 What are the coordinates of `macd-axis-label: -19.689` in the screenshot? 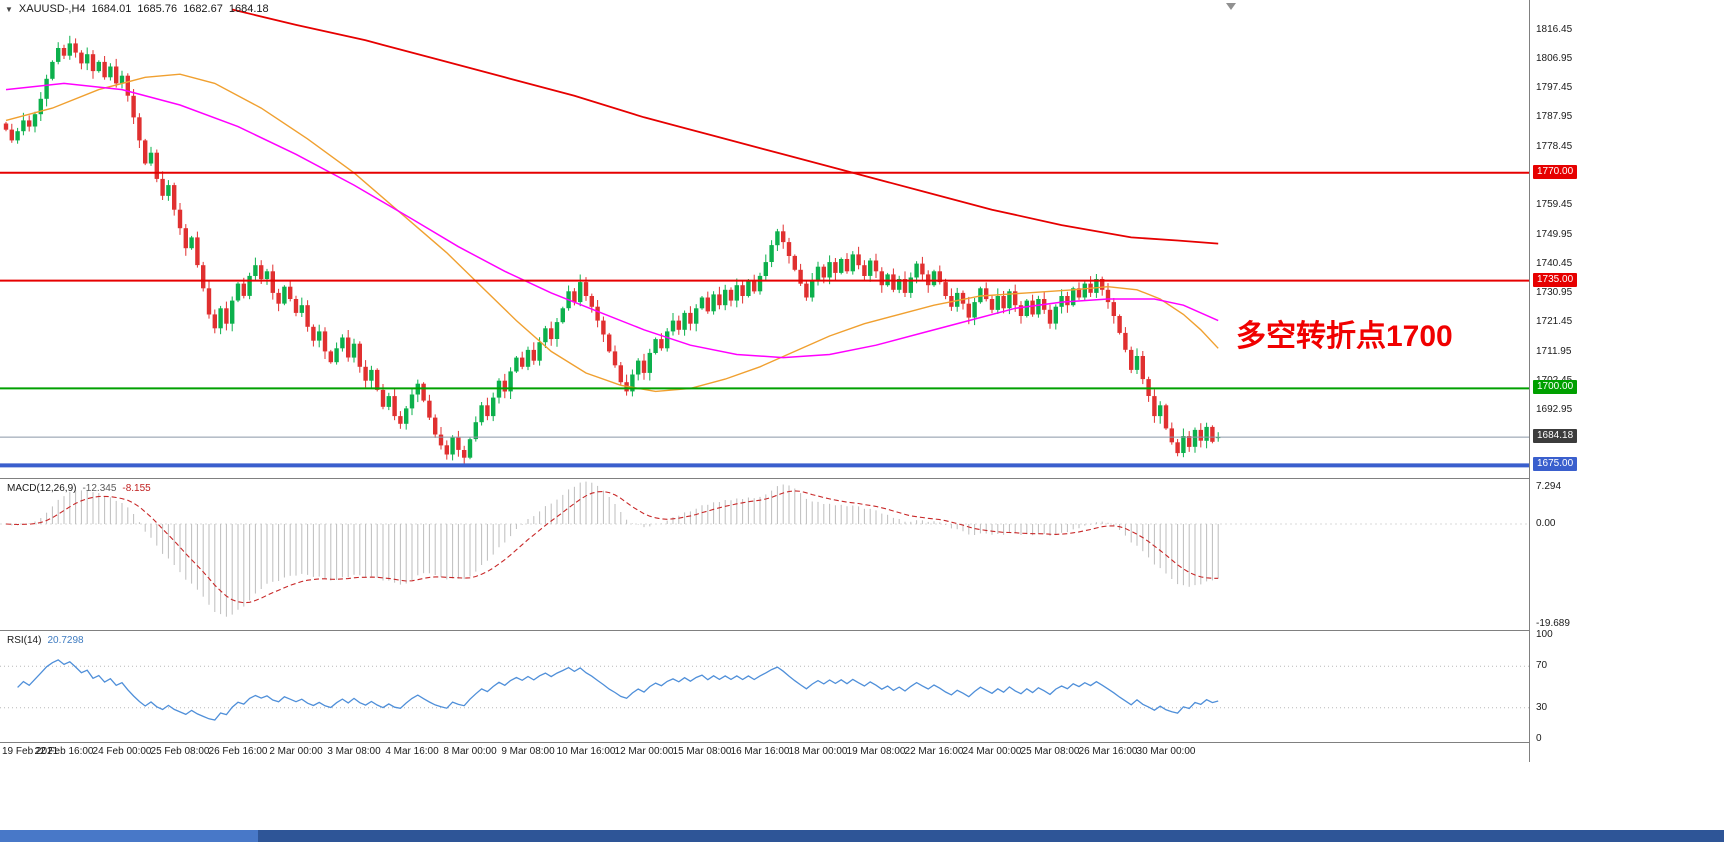 It's located at (1553, 623).